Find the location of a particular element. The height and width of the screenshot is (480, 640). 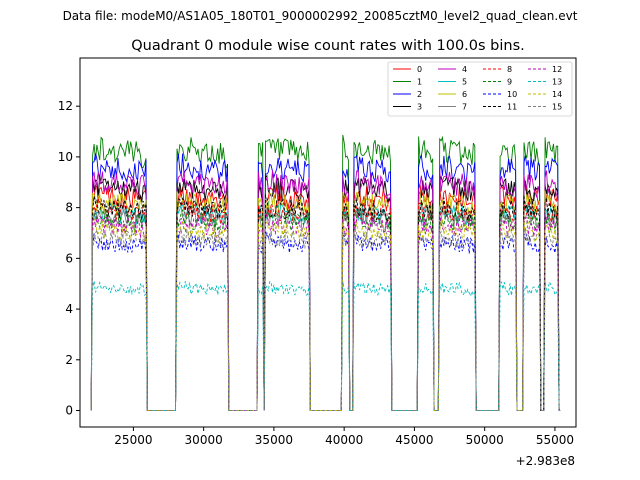

legend-label-12: 12 is located at coordinates (557, 69).